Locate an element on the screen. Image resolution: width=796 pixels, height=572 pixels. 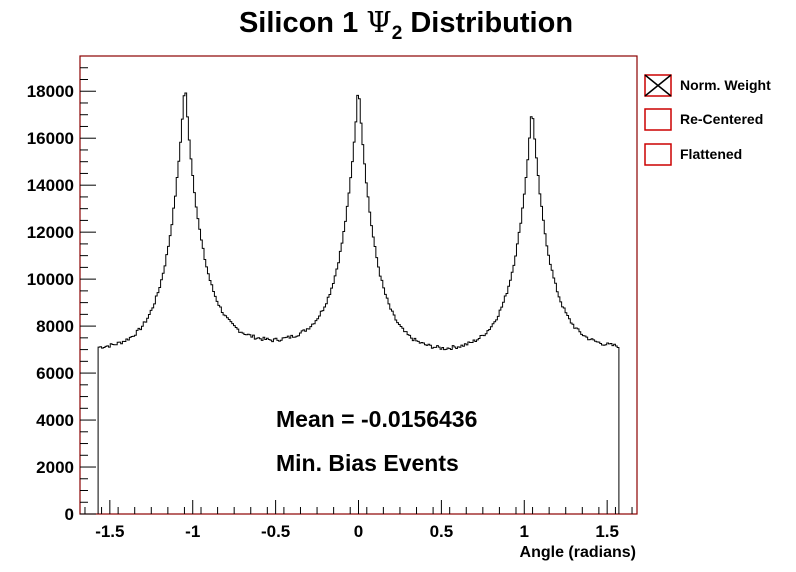
title-psi-symbol: Ψ is located at coordinates (378, 22).